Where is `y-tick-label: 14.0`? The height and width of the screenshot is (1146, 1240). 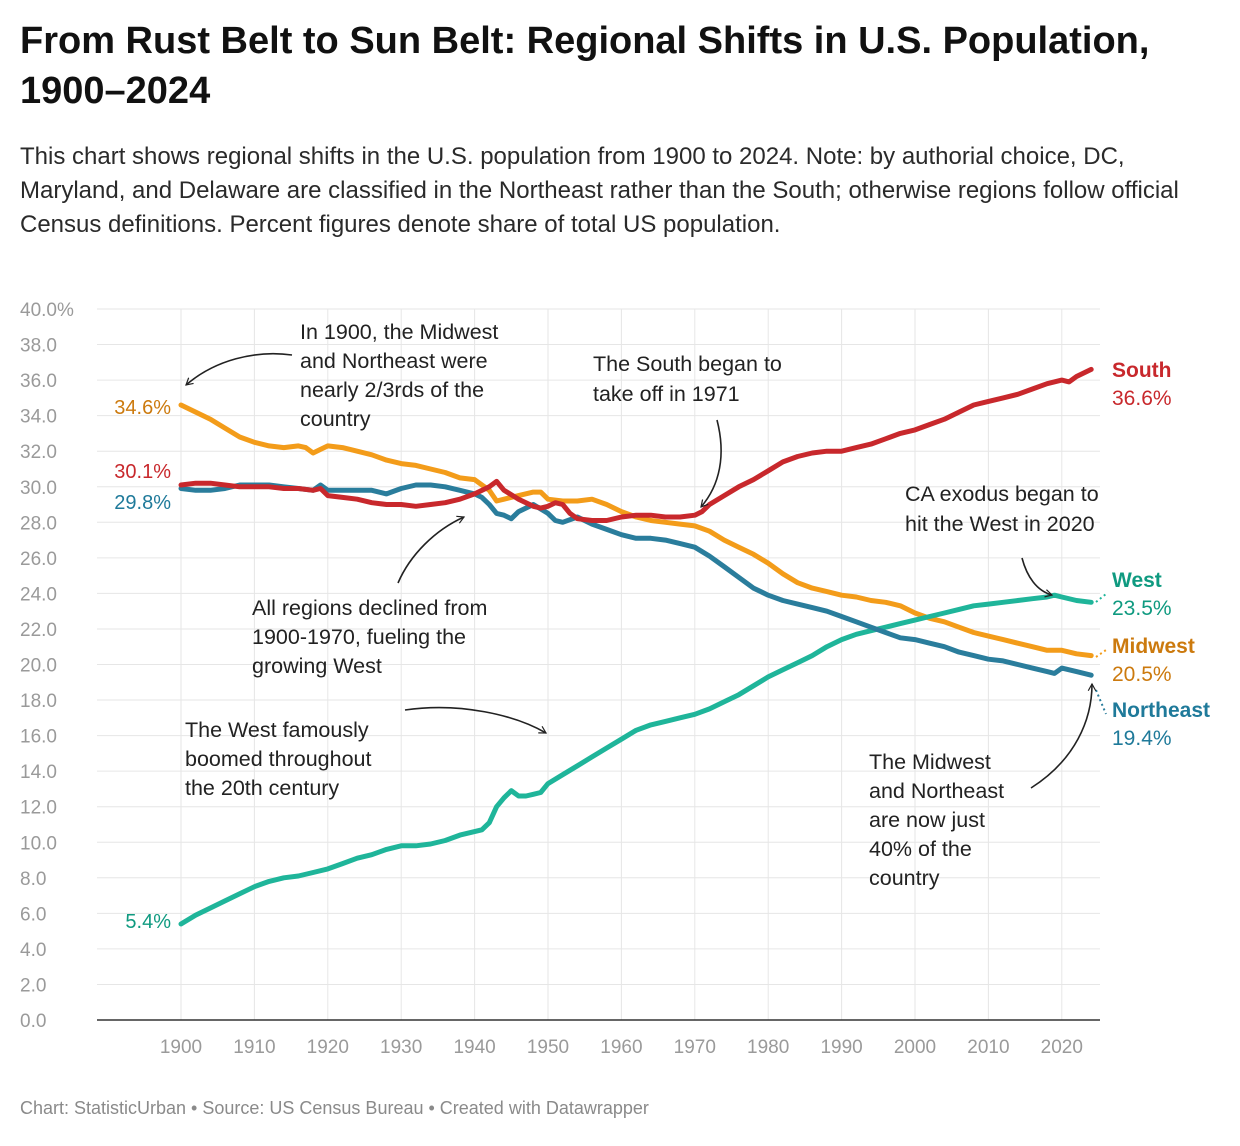
y-tick-label: 14.0 is located at coordinates (38, 772).